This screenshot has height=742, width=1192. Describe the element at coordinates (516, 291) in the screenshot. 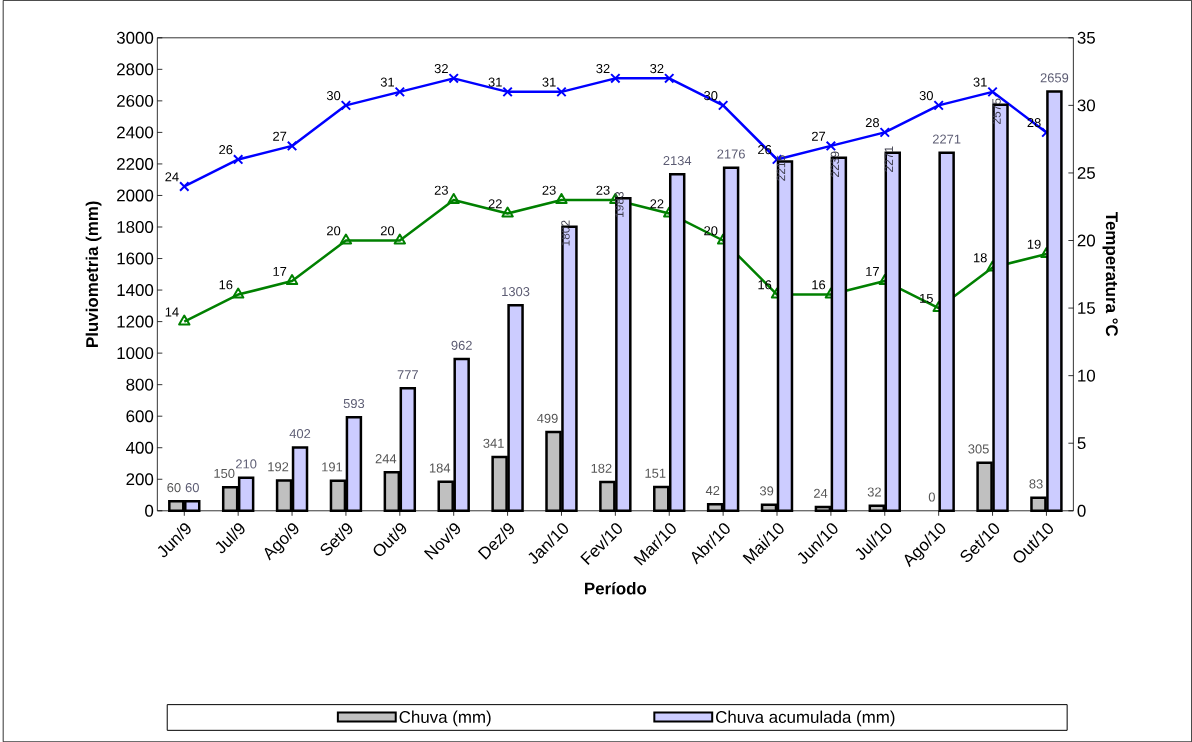

I see `data-label: 1303` at that location.